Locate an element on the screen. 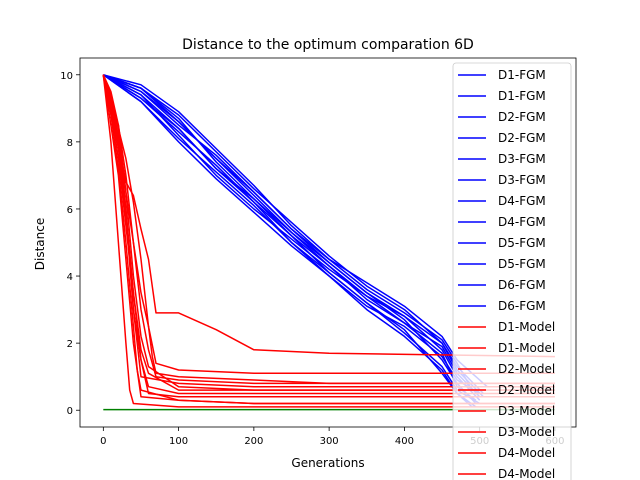 The height and width of the screenshot is (480, 640). x-tick-label: 200 is located at coordinates (253, 441).